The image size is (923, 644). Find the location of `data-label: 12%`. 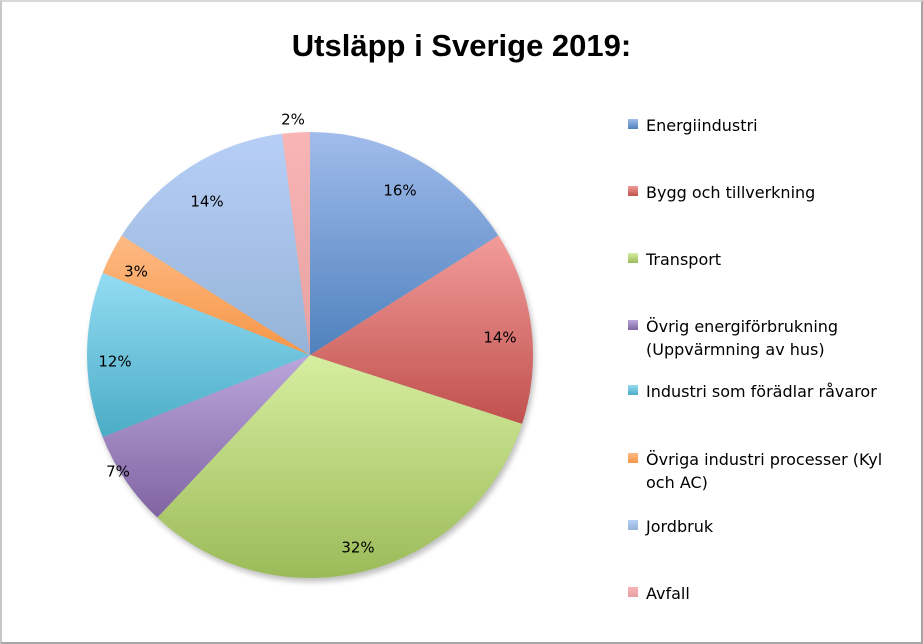

data-label: 12% is located at coordinates (114, 362).